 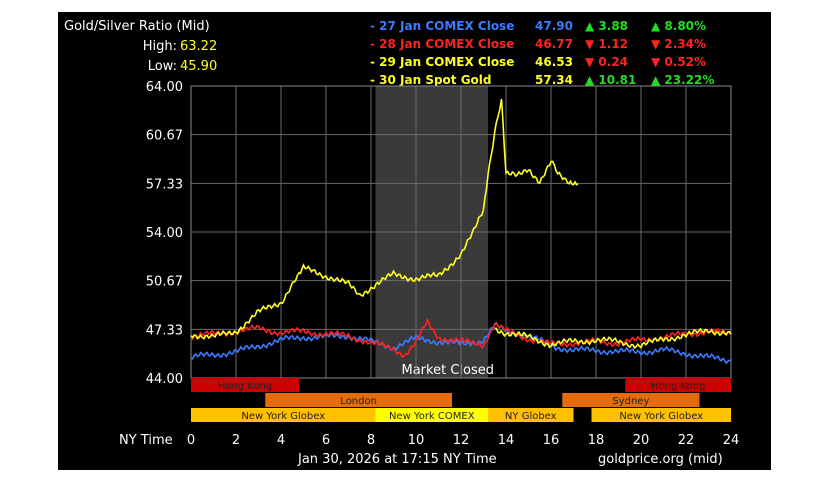 I want to click on y-tick-label: 54.00, so click(x=164, y=233).